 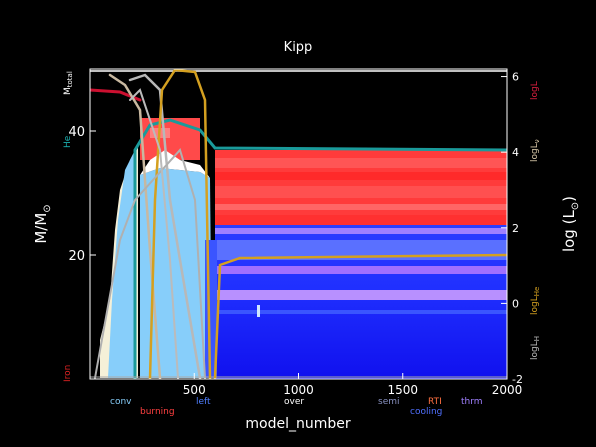 What do you see at coordinates (402, 390) in the screenshot?
I see `x-tick-label-1500: 1500` at bounding box center [402, 390].